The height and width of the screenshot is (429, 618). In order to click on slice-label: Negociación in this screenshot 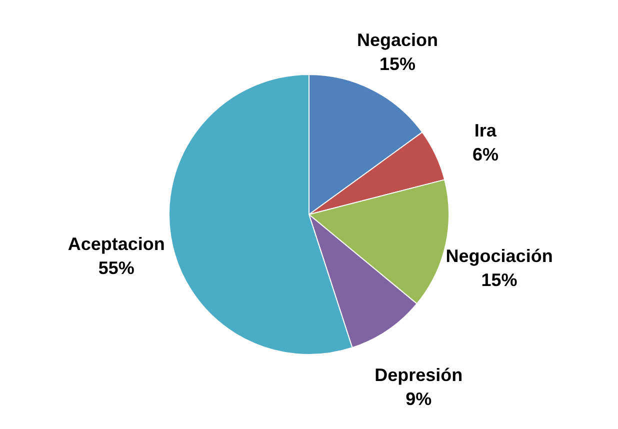, I will do `click(499, 256)`.